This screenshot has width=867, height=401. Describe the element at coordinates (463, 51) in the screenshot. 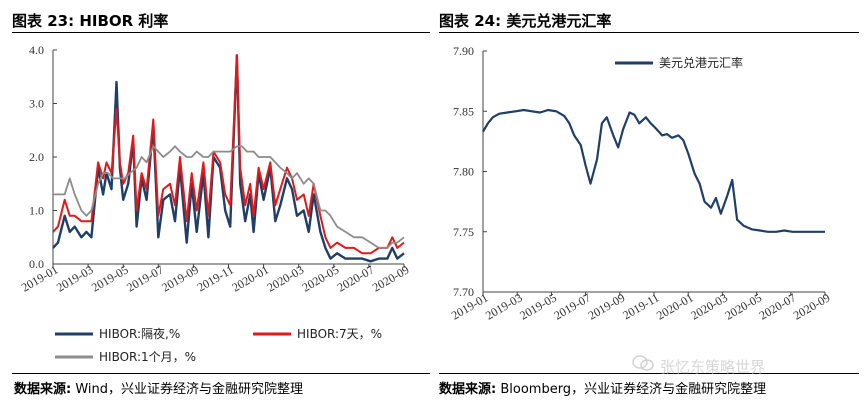

I see `y-tick-label: 7.90` at that location.